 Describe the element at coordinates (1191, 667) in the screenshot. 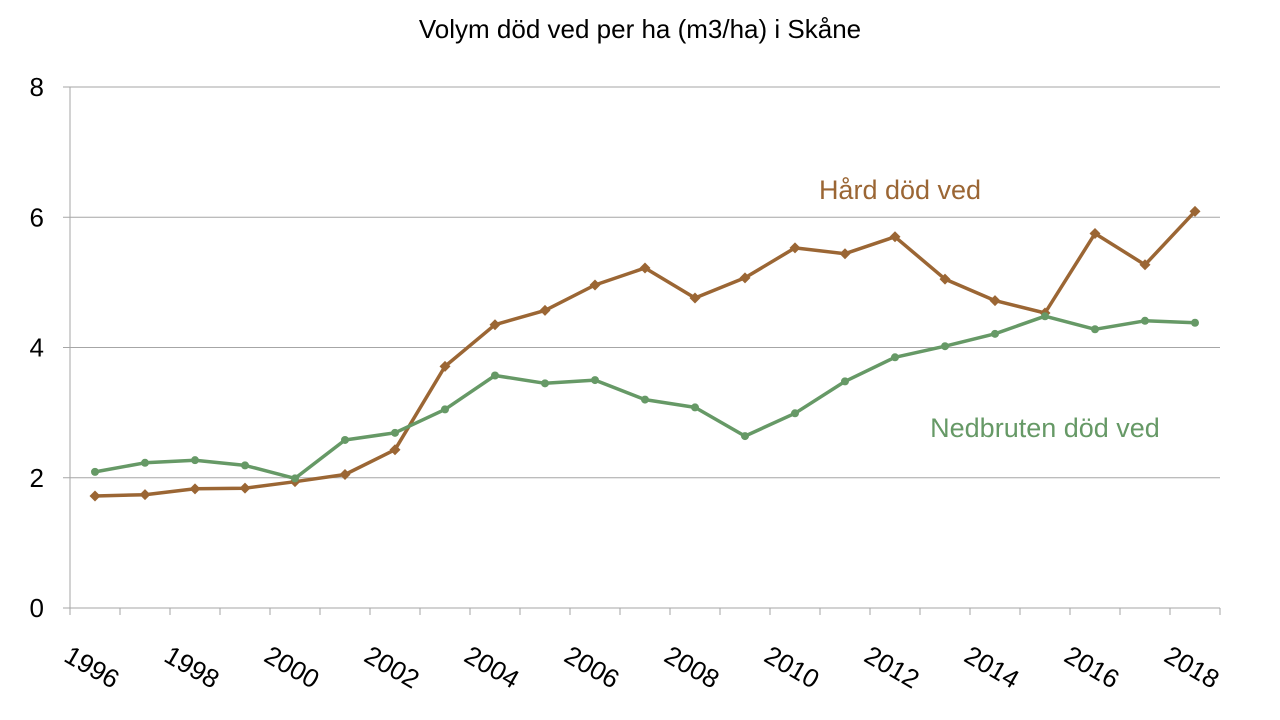

I see `x-tick-label: 2018` at that location.